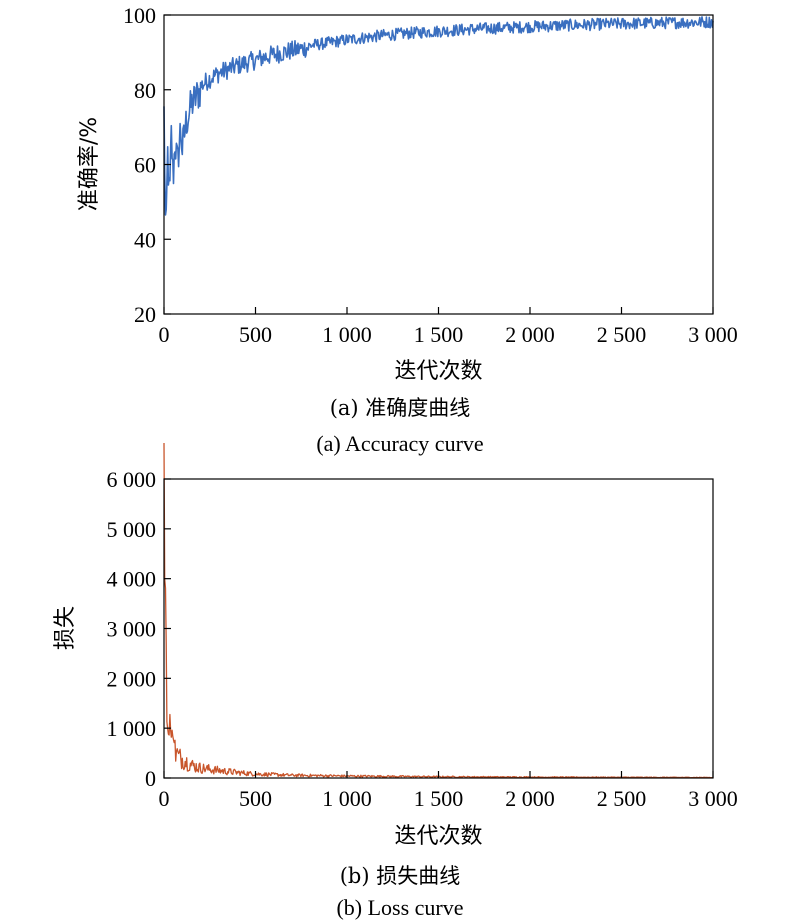 This screenshot has height=924, width=800. What do you see at coordinates (150, 778) in the screenshot?
I see `loss-y-tick-label: 0` at bounding box center [150, 778].